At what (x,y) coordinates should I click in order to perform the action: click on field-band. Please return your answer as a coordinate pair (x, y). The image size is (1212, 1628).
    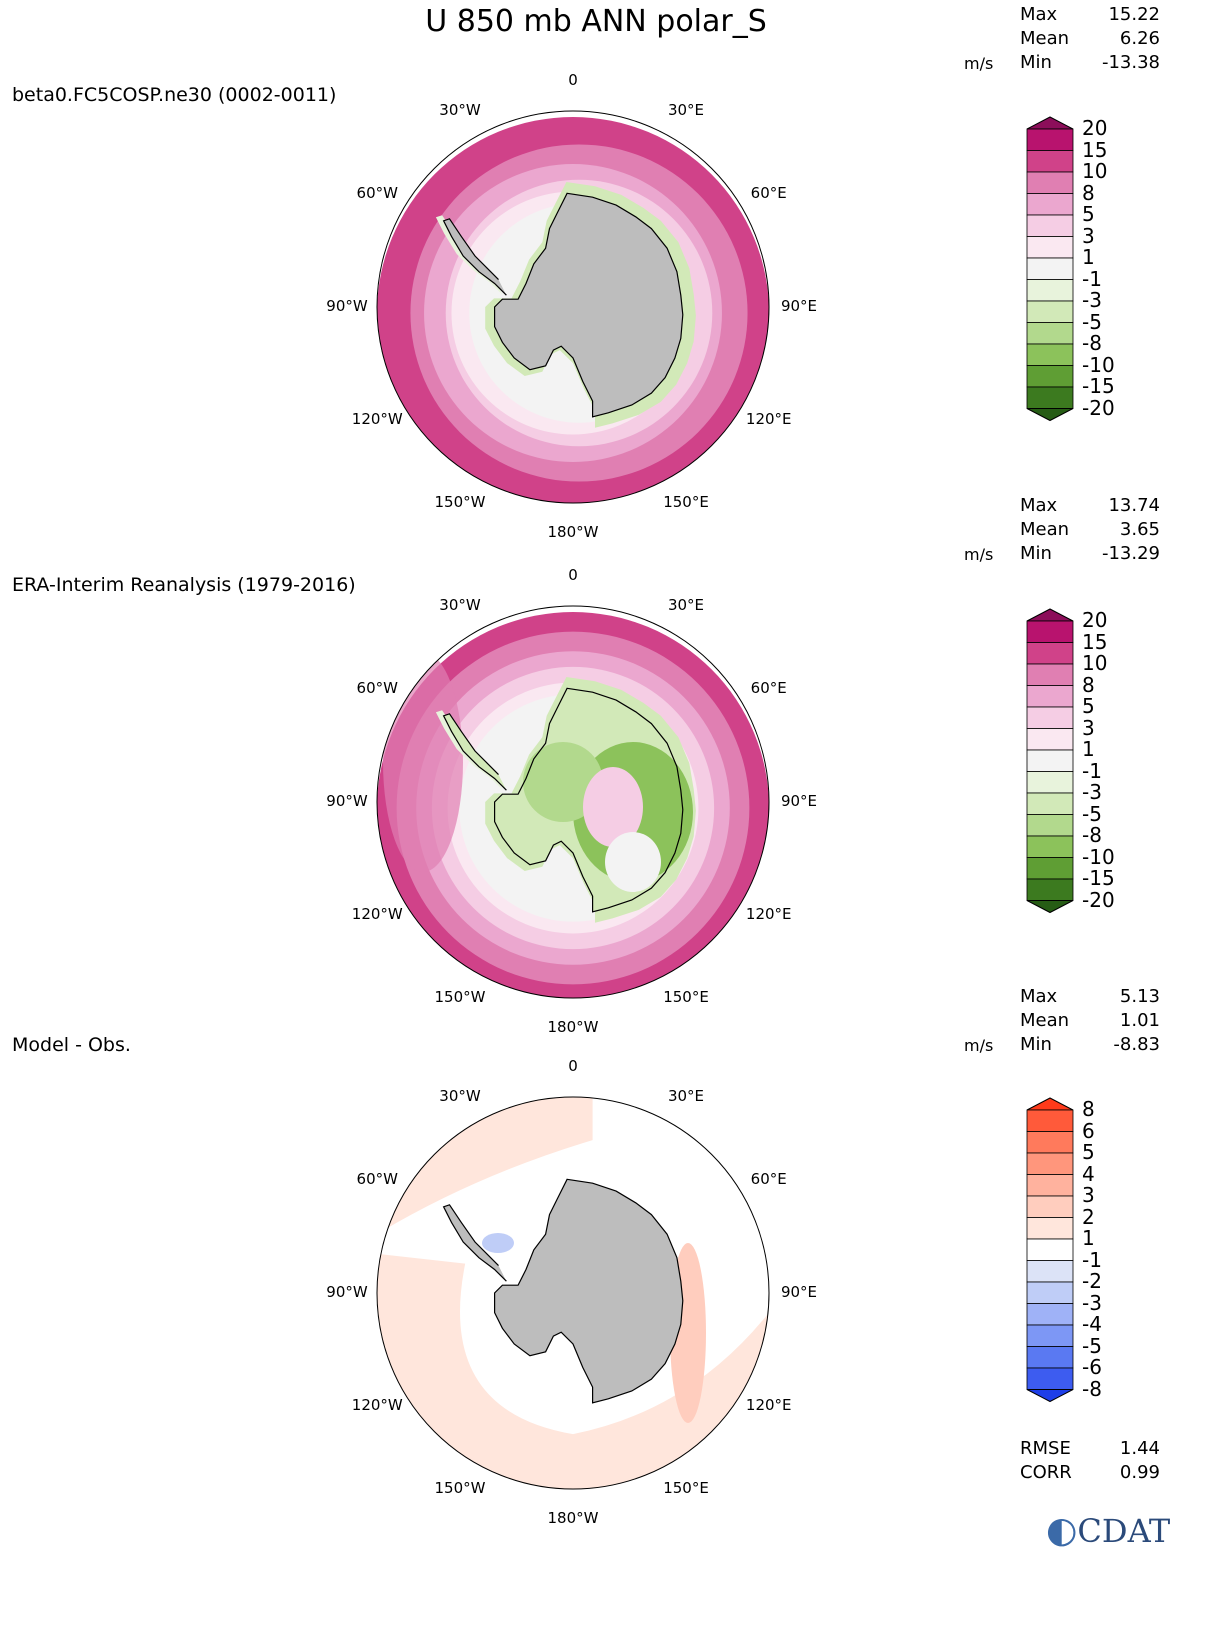
    Looking at the image, I should click on (423, 762).